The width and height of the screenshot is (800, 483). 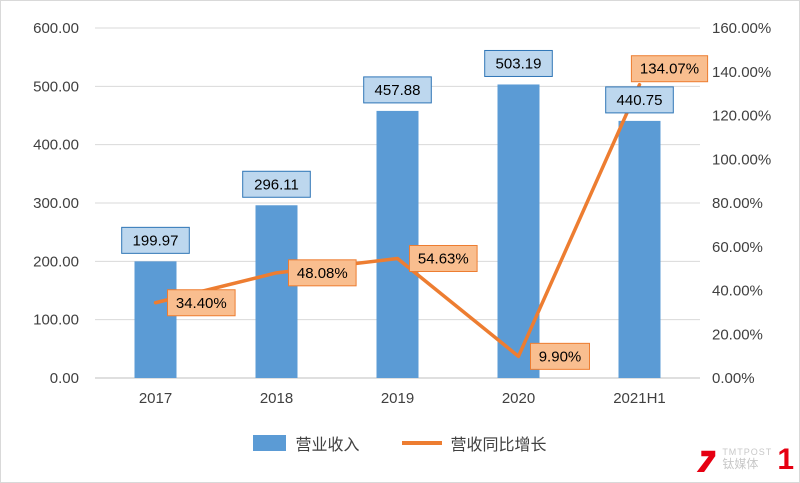 I want to click on right-axis-tick-label: 60.00%, so click(x=737, y=247).